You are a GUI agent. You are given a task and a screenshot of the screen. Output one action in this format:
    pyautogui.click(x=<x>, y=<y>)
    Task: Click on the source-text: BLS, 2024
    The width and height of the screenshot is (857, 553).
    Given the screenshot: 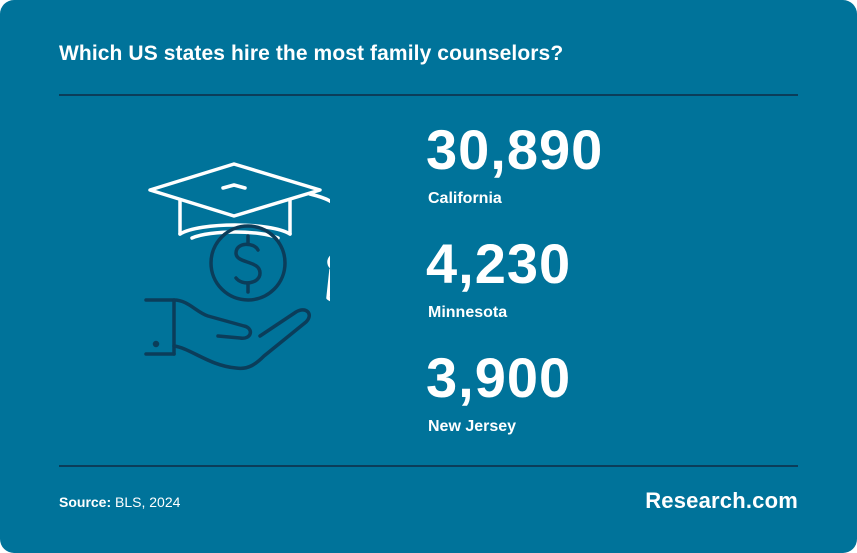 What is the action you would take?
    pyautogui.click(x=148, y=502)
    